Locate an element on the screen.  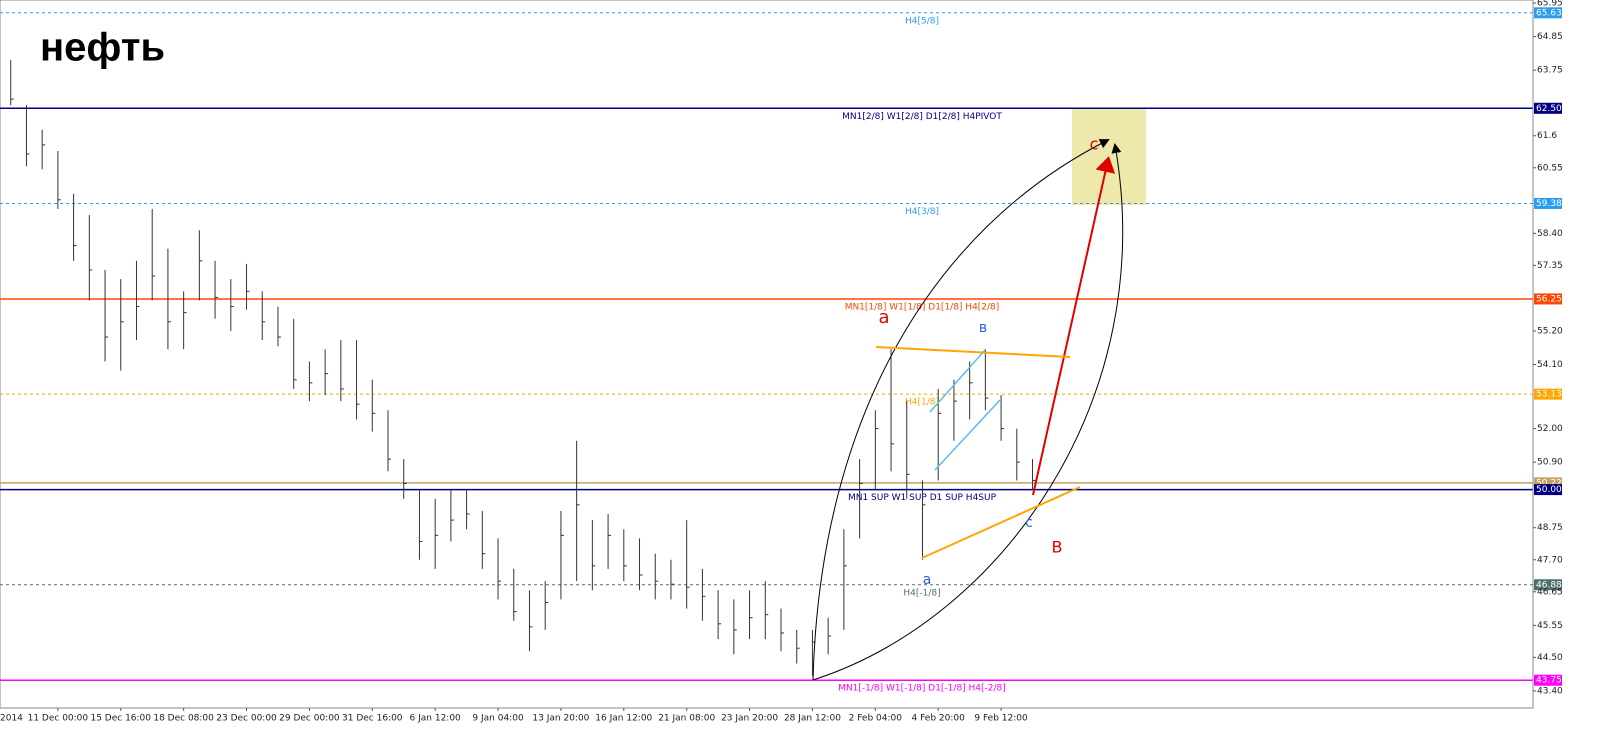
x-tick-label: 2 Feb 04:00 is located at coordinates (876, 719).